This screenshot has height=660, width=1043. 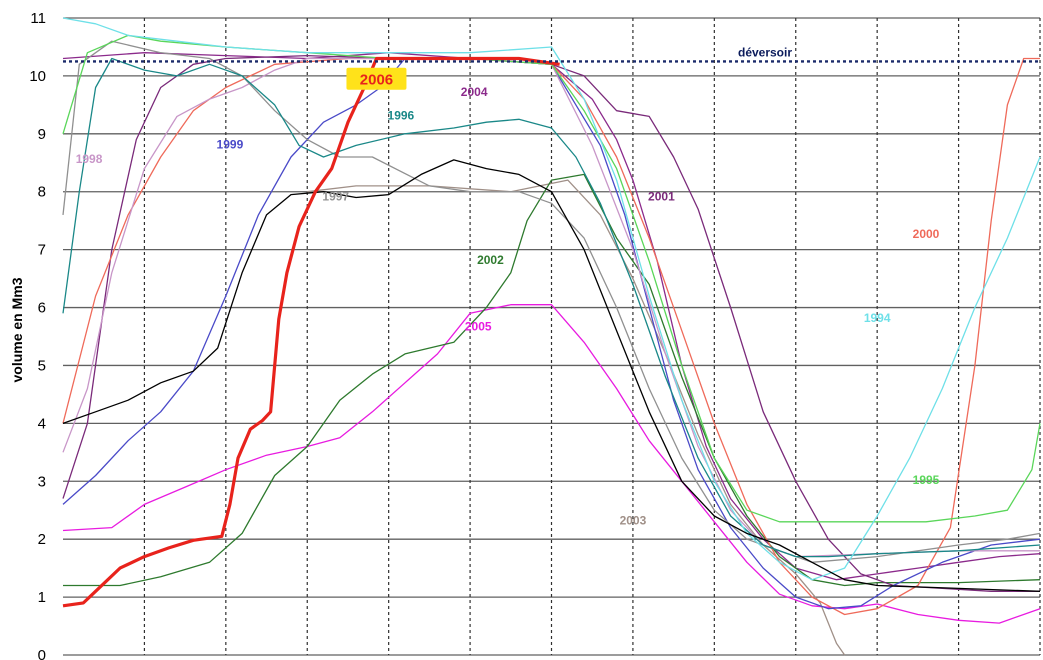 What do you see at coordinates (42, 423) in the screenshot?
I see `y-tick-4: 4` at bounding box center [42, 423].